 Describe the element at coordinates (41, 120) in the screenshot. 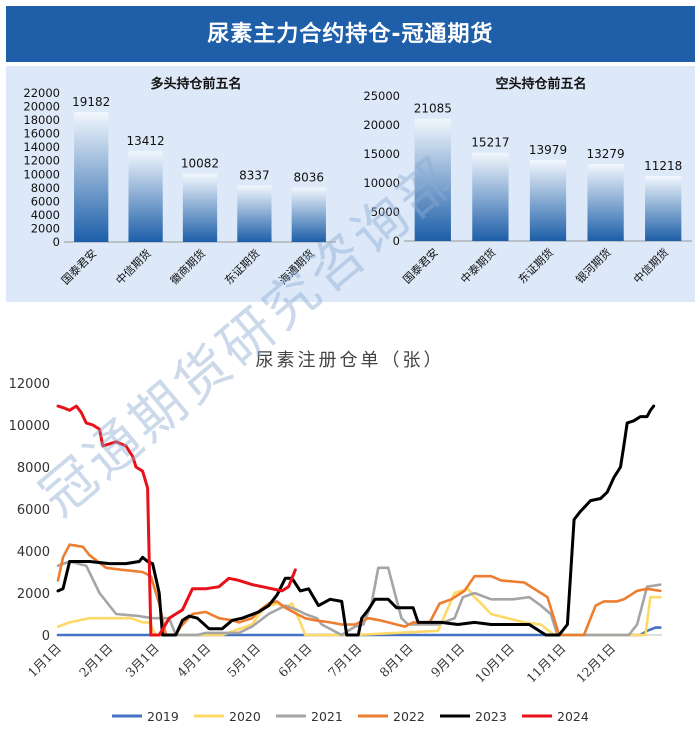

I see `long-y-tick: 18000` at that location.